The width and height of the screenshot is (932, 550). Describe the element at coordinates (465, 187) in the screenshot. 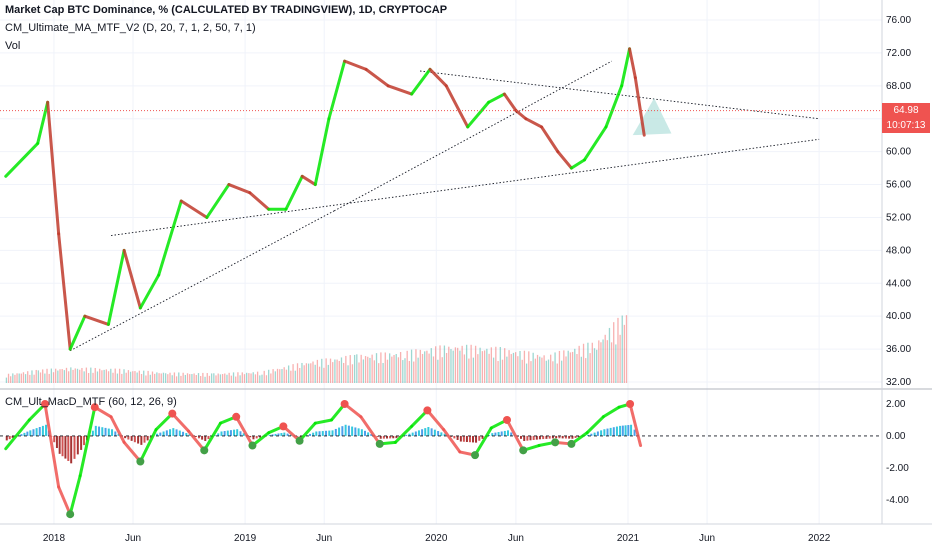

I see `trend-line-lower-trend` at that location.